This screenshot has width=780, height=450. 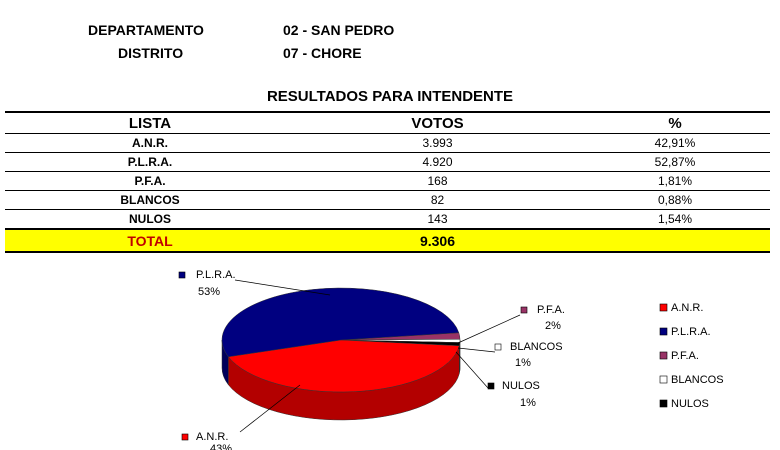 What do you see at coordinates (675, 240) in the screenshot?
I see `cell` at bounding box center [675, 240].